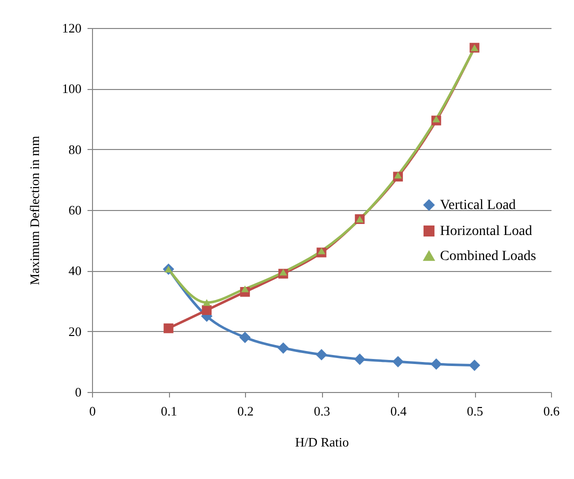 This screenshot has height=479, width=574. Describe the element at coordinates (169, 411) in the screenshot. I see `x-tick-label: 0.1` at that location.